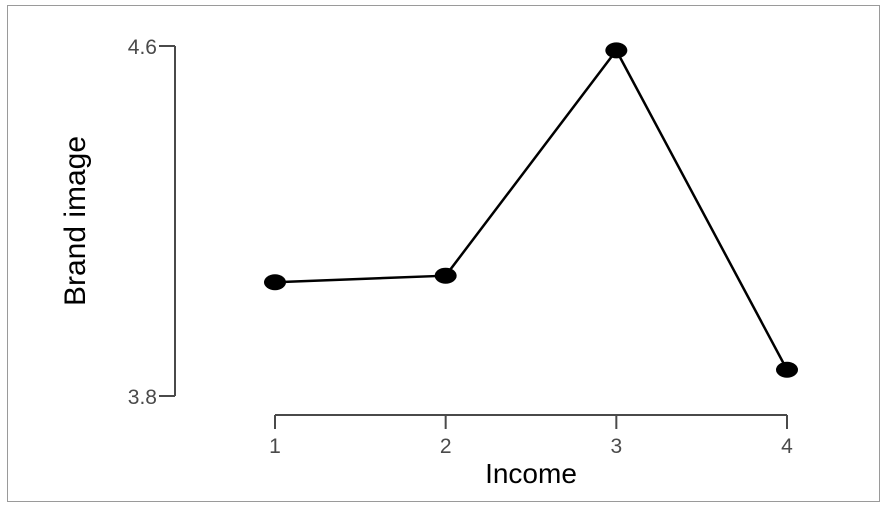  I want to click on x-tick-label: 1, so click(275, 446).